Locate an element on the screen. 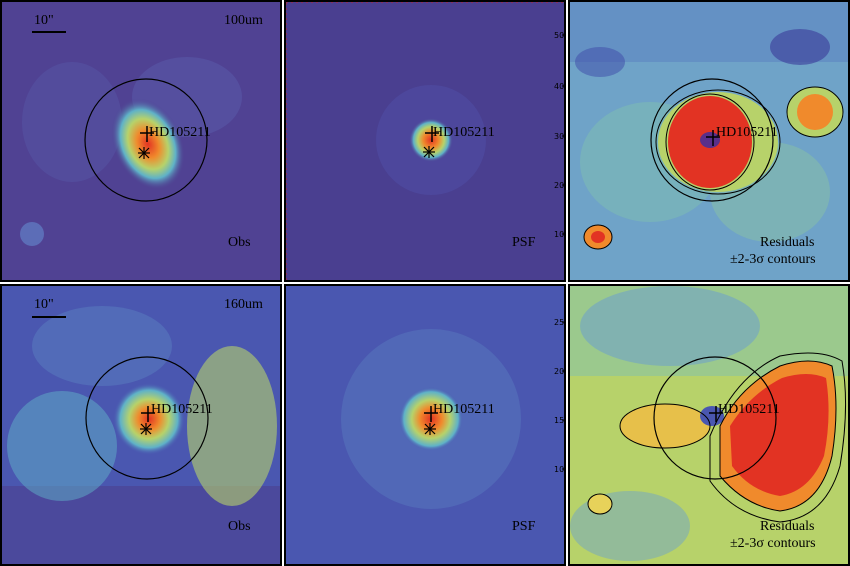  y-tick-30: 30 is located at coordinates (559, 136).